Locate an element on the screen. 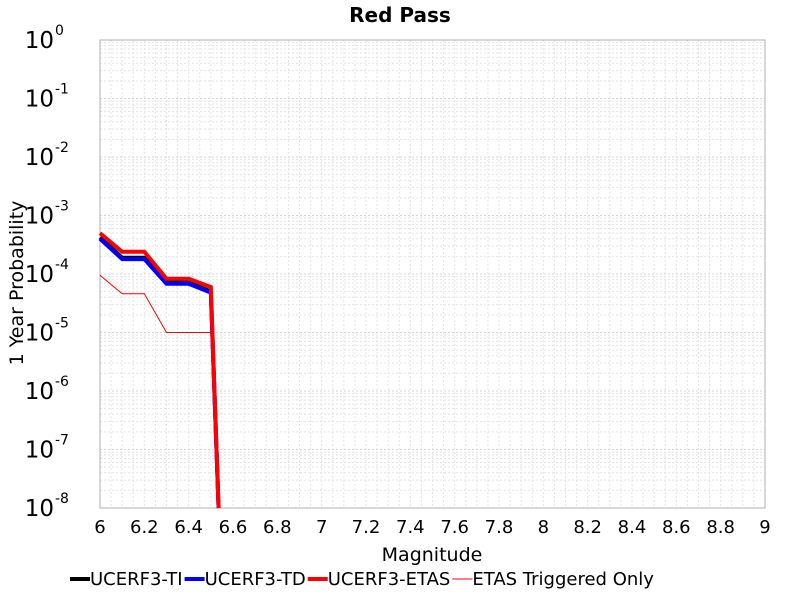  y-tick-label: 10 -1 is located at coordinates (47, 97).